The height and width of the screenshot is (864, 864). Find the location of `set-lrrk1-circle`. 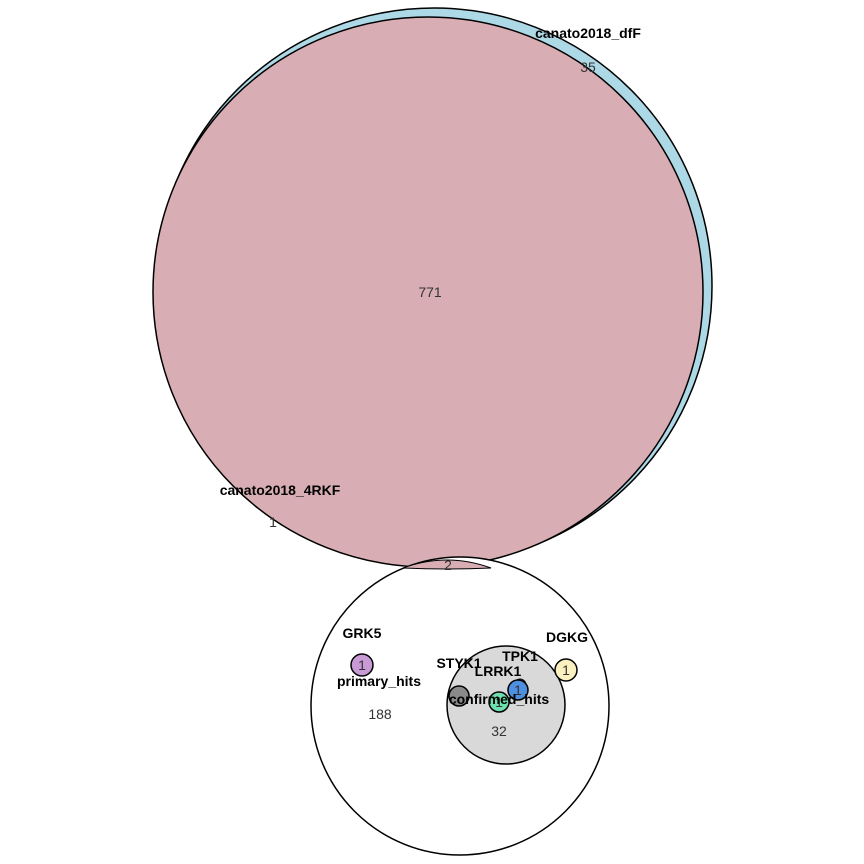

set-lrrk1-circle is located at coordinates (518, 690).